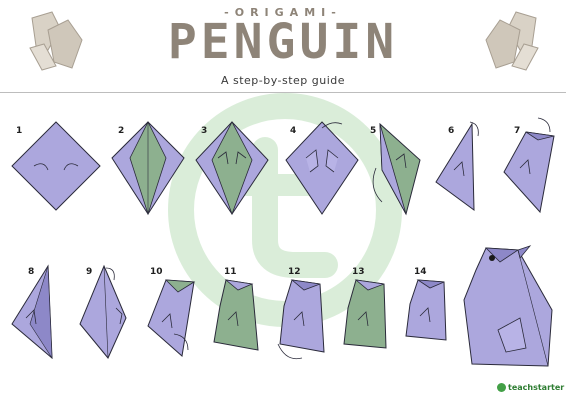 This screenshot has width=566, height=400. Describe the element at coordinates (230, 272) in the screenshot. I see `step-number-11: 11` at that location.